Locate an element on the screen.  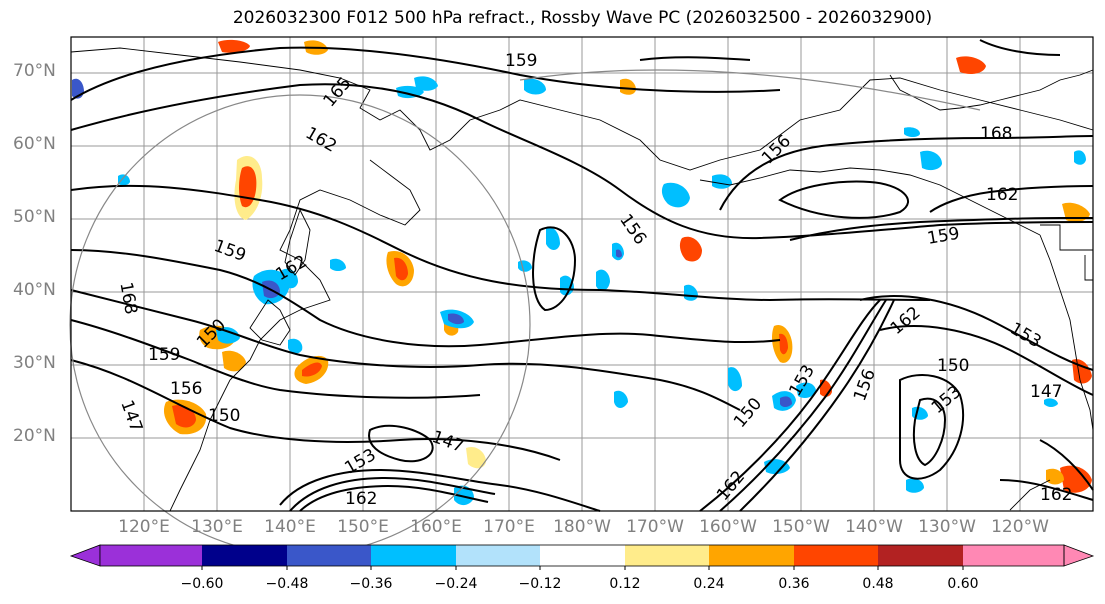
colorbar-label: 0.60 is located at coordinates (963, 584).